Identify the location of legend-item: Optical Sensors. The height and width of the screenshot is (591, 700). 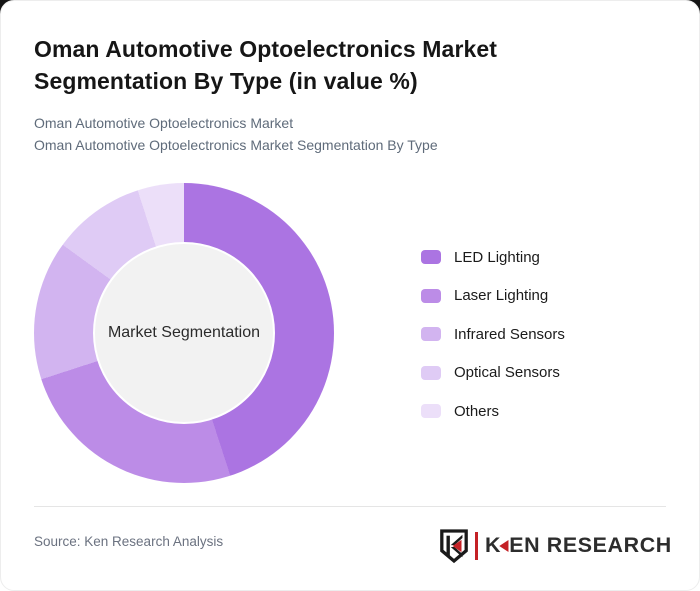
(493, 373).